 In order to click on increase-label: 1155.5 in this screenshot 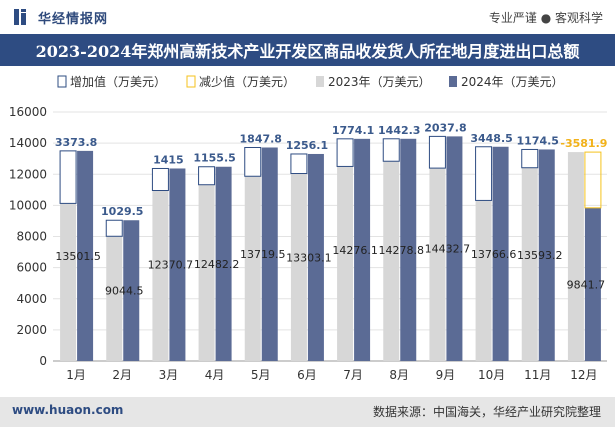, I will do `click(214, 158)`.